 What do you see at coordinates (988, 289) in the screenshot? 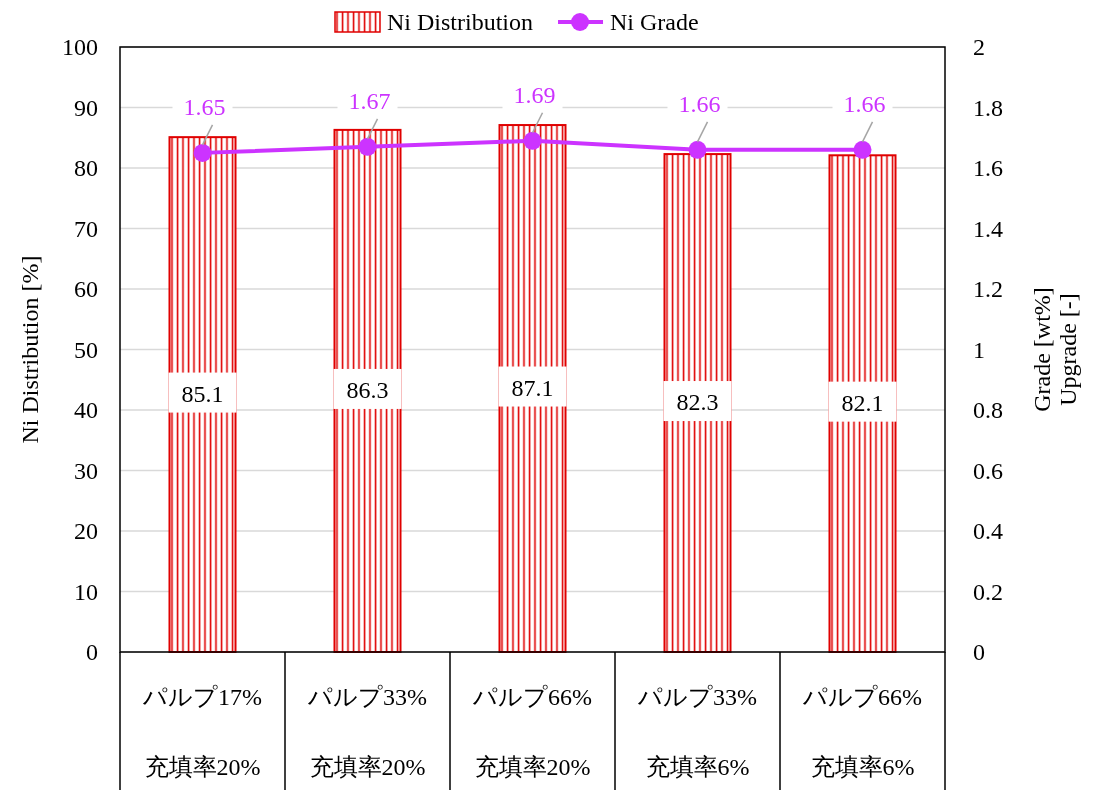
I see `y2-tick-label: 1.2` at bounding box center [988, 289].